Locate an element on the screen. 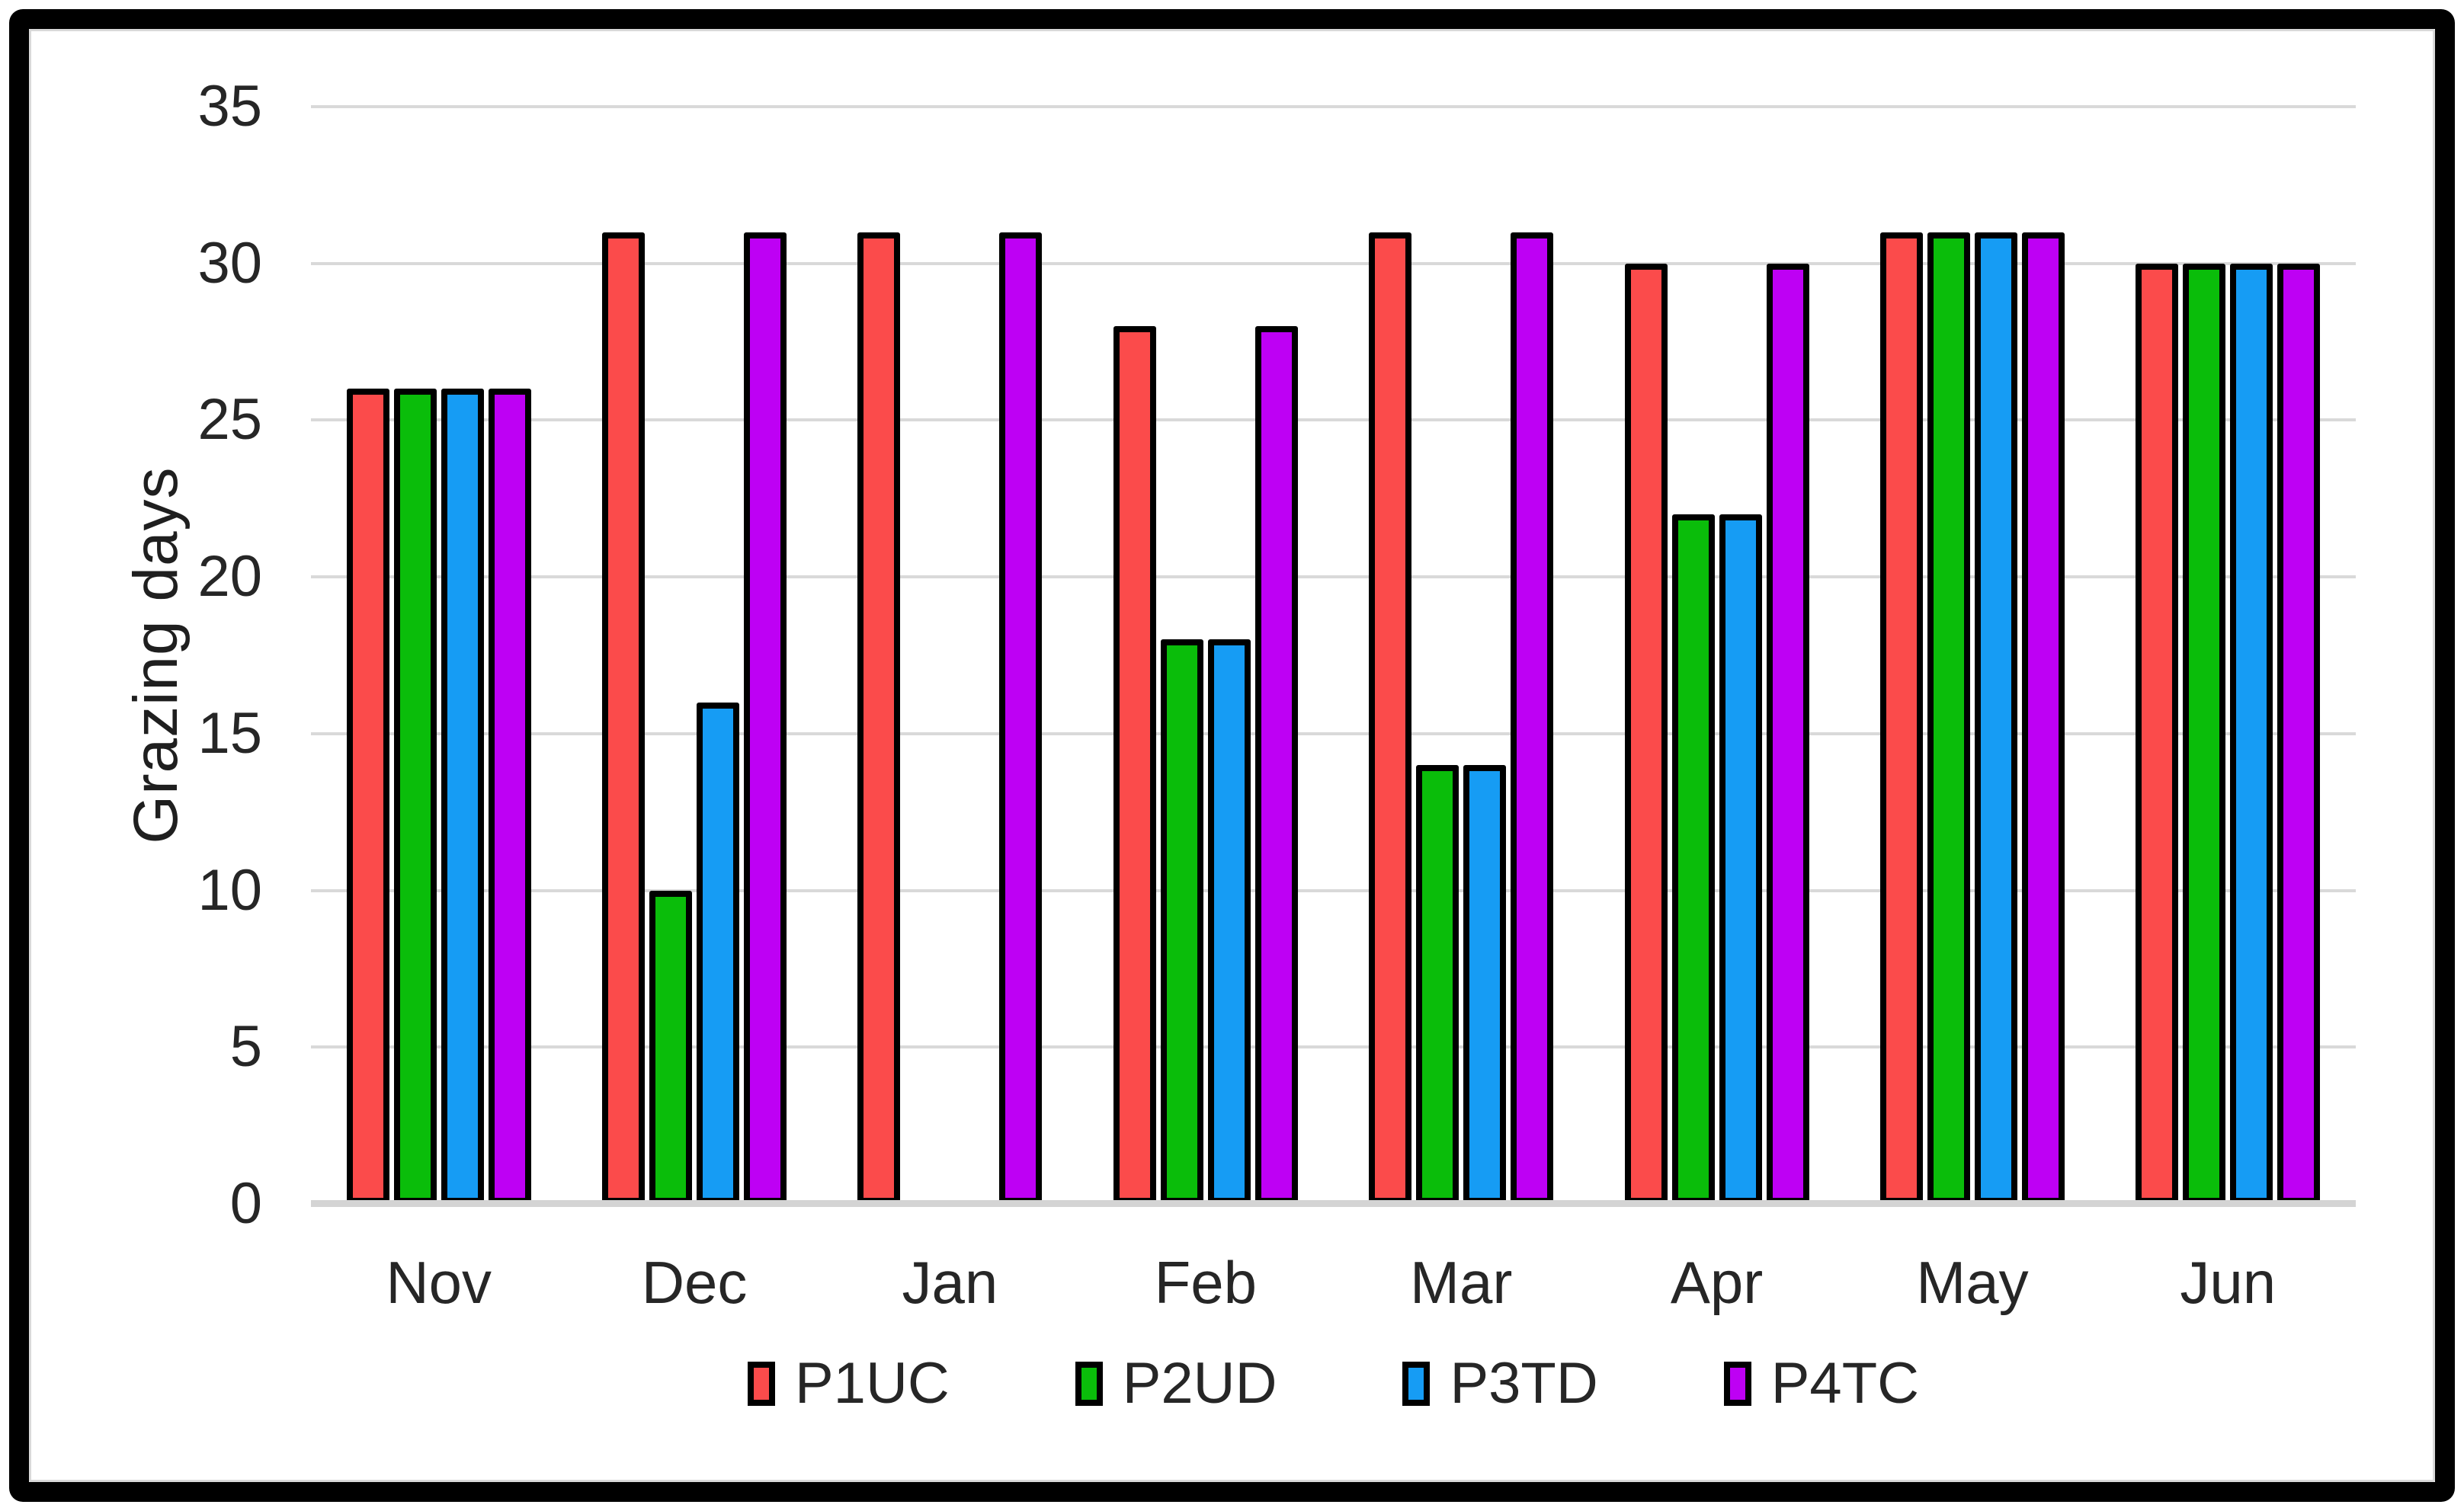 The image size is (2464, 1511). bar-p3td-feb is located at coordinates (1229, 921).